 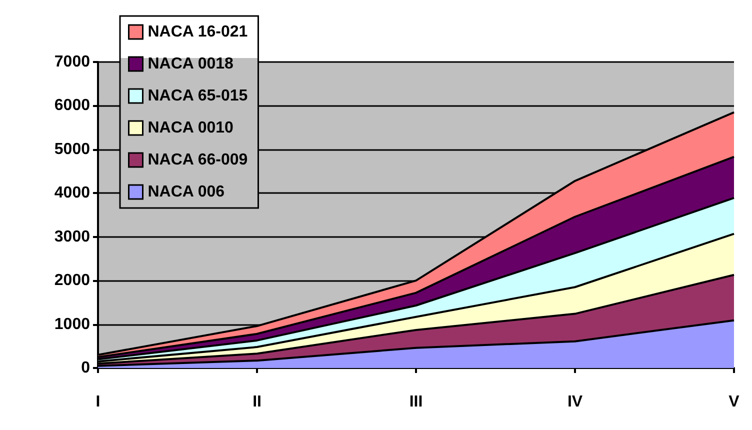 What do you see at coordinates (191, 128) in the screenshot?
I see `legend-label: NACA 0010` at bounding box center [191, 128].